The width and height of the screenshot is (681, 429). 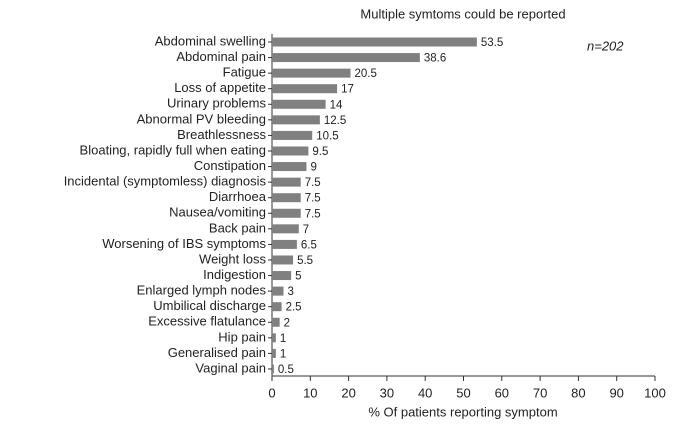 I want to click on y-tick-label: Incidental (symptomless) diagnosis, so click(x=165, y=181).